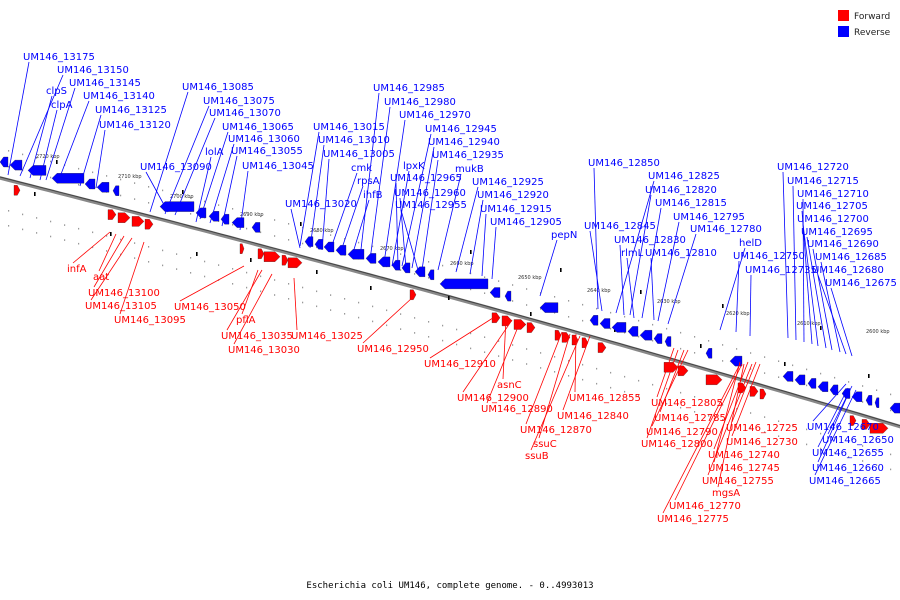 Image resolution: width=900 pixels, height=600 pixels. What do you see at coordinates (762, 442) in the screenshot?
I see `forward-gene-label: UM146_12730` at bounding box center [762, 442].